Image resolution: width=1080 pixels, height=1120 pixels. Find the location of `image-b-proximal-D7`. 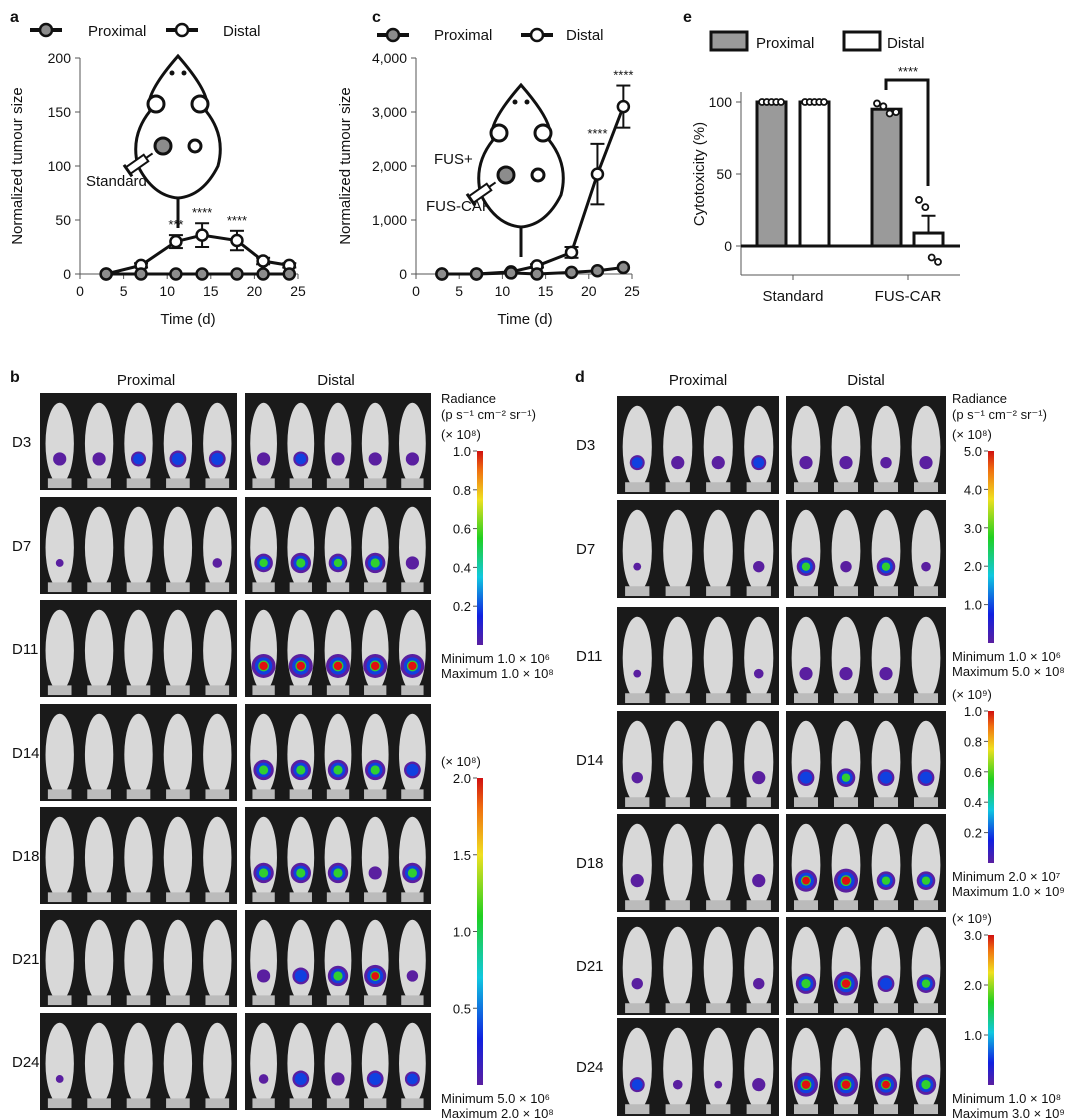

image-b-proximal-D7 is located at coordinates (138, 545).